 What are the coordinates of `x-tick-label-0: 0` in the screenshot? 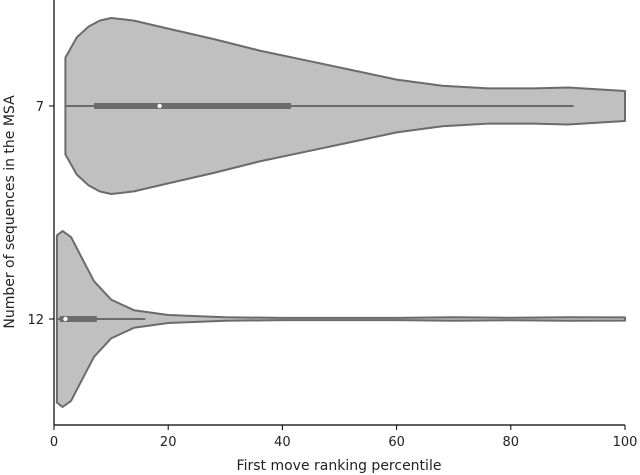 It's located at (54, 442).